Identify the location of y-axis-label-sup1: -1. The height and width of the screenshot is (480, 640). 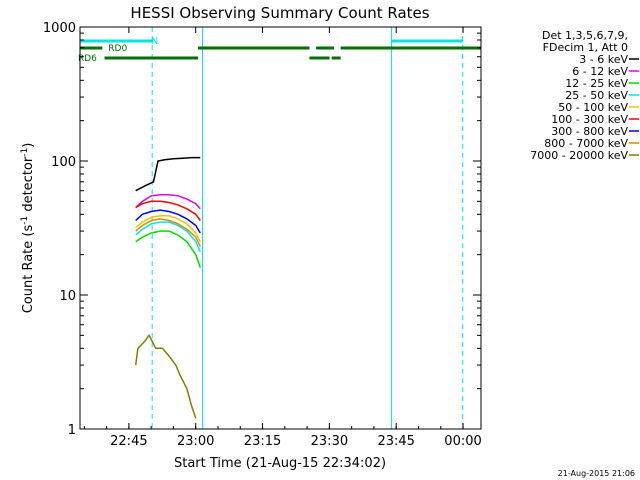
(25, 220).